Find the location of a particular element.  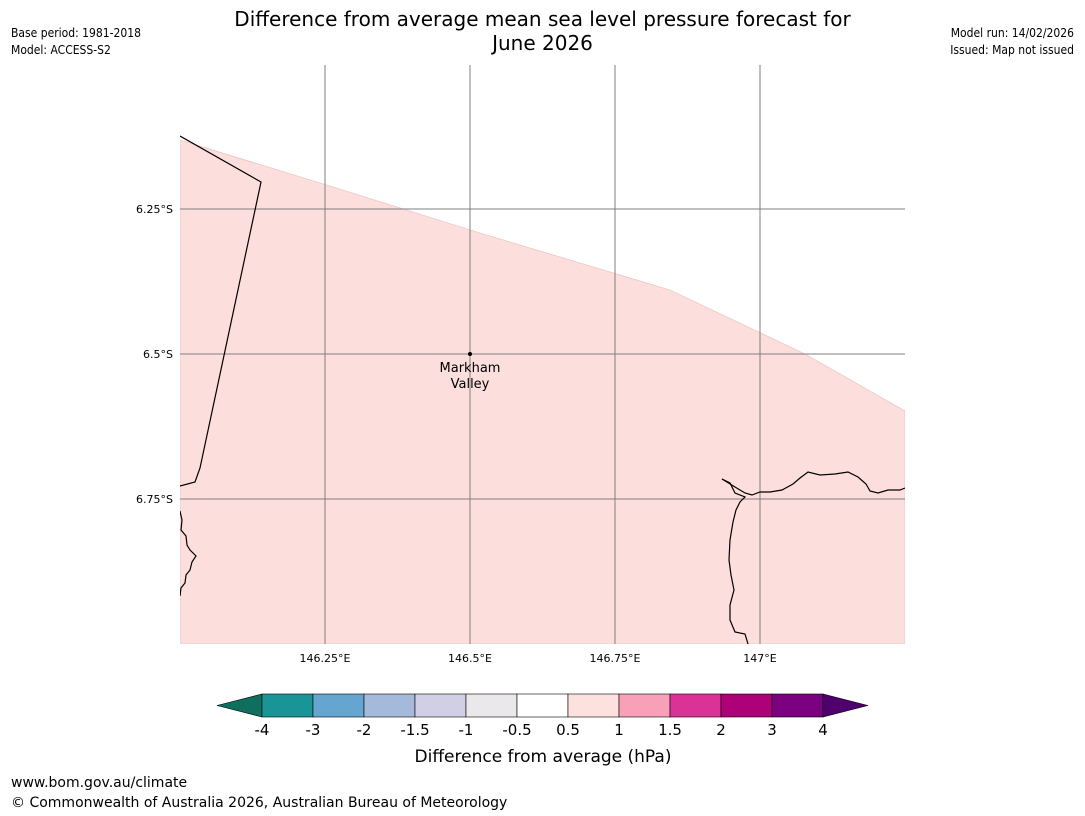

colorbar-under-arrow is located at coordinates (239, 705).